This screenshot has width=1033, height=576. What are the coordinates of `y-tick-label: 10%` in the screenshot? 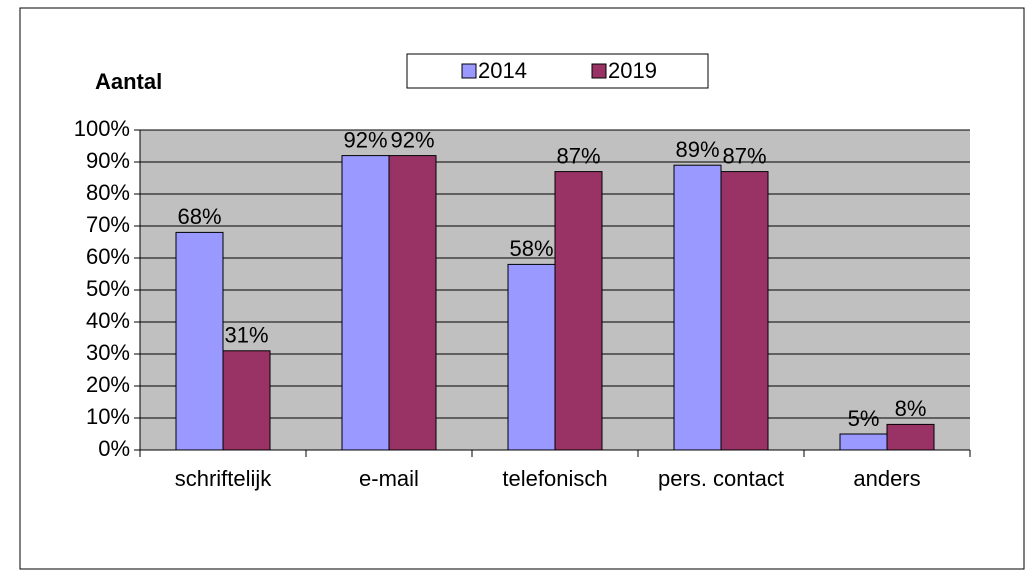 It's located at (108, 416).